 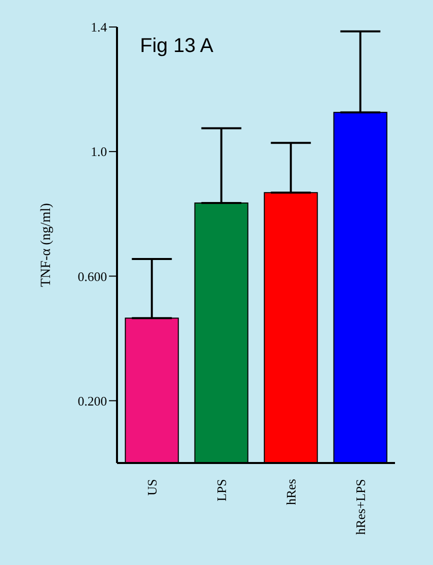 What do you see at coordinates (46, 244) in the screenshot?
I see `y-axis-title: TNF-α (ng/ml)` at bounding box center [46, 244].